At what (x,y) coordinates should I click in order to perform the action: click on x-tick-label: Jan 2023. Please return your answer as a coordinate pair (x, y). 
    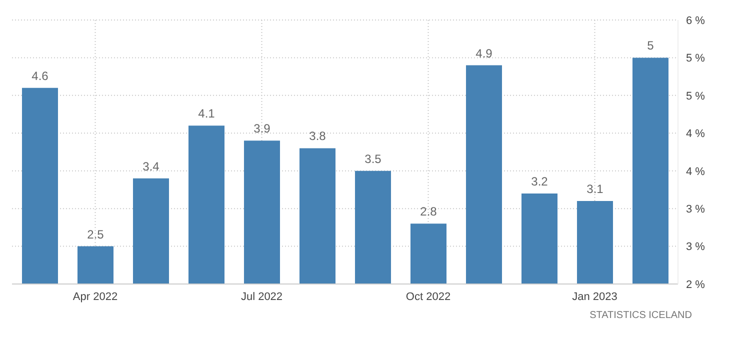
    Looking at the image, I should click on (595, 296).